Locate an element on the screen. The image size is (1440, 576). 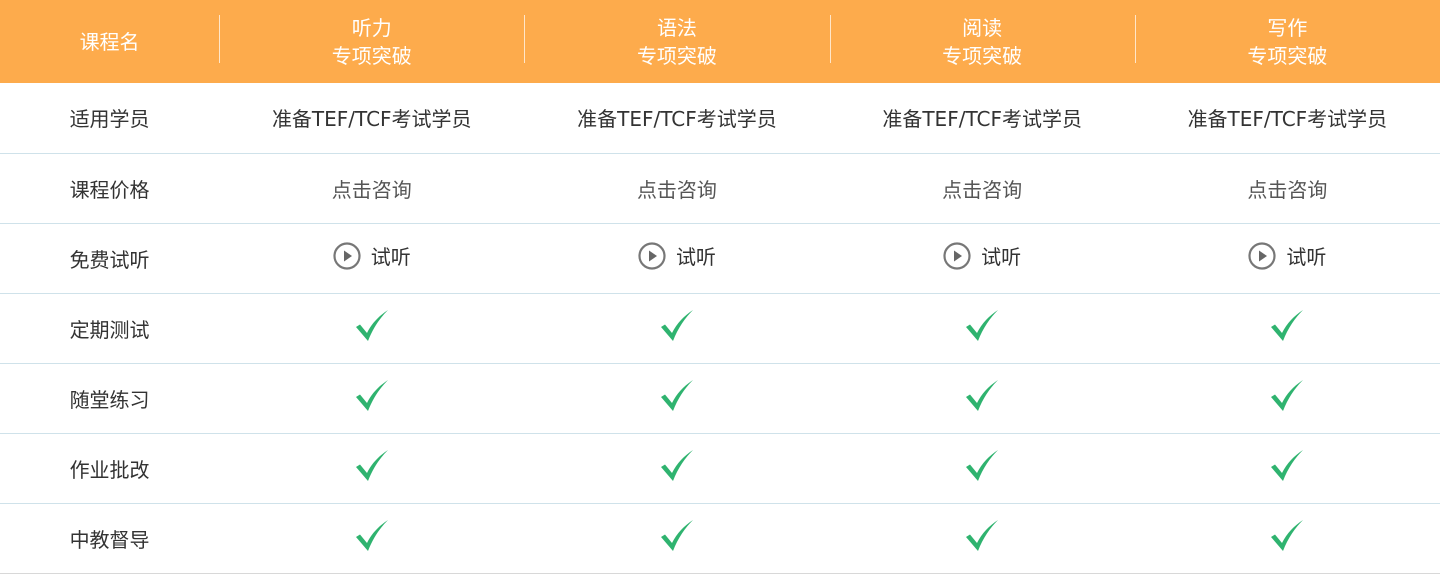
row-label: 随堂练习 is located at coordinates (109, 399).